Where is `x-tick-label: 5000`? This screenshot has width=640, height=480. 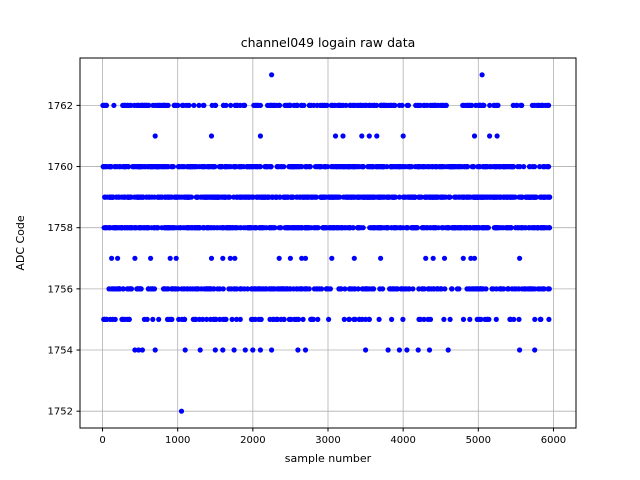
x-tick-label: 5000 is located at coordinates (478, 440).